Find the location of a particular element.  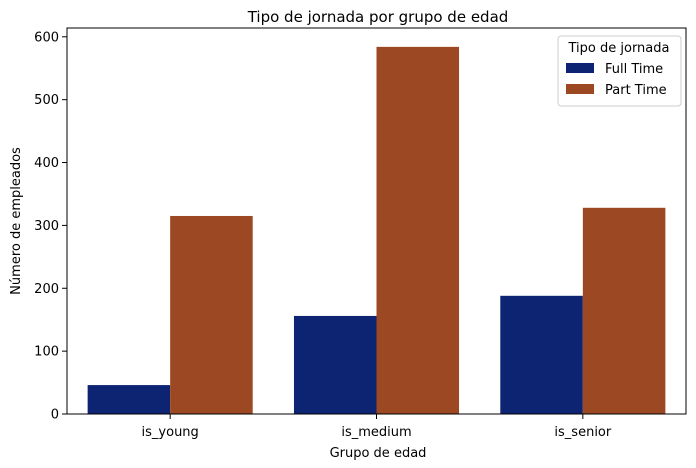

x-axis-title: Grupo de edad is located at coordinates (378, 453).